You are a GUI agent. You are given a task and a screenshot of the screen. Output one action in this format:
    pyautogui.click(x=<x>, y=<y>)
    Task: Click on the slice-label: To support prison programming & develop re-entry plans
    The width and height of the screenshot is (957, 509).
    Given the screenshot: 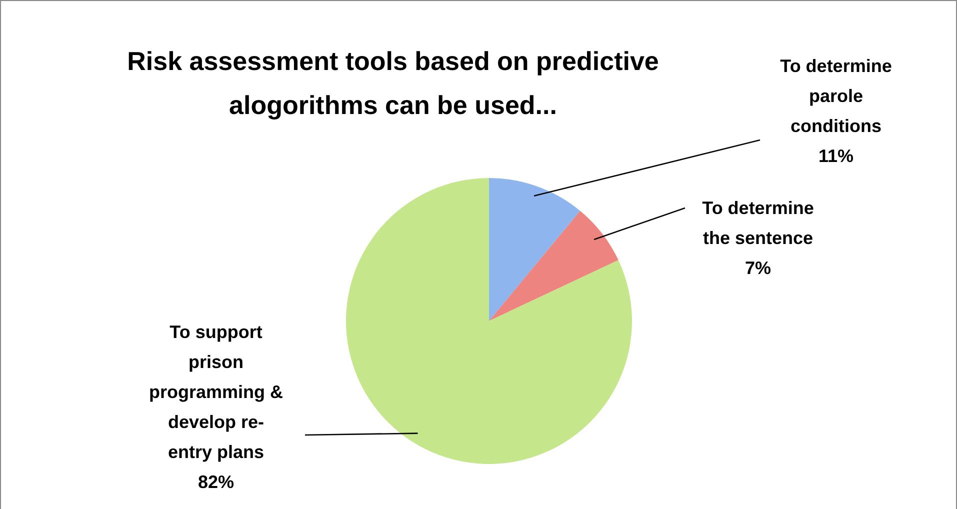 What is the action you would take?
    pyautogui.click(x=216, y=392)
    